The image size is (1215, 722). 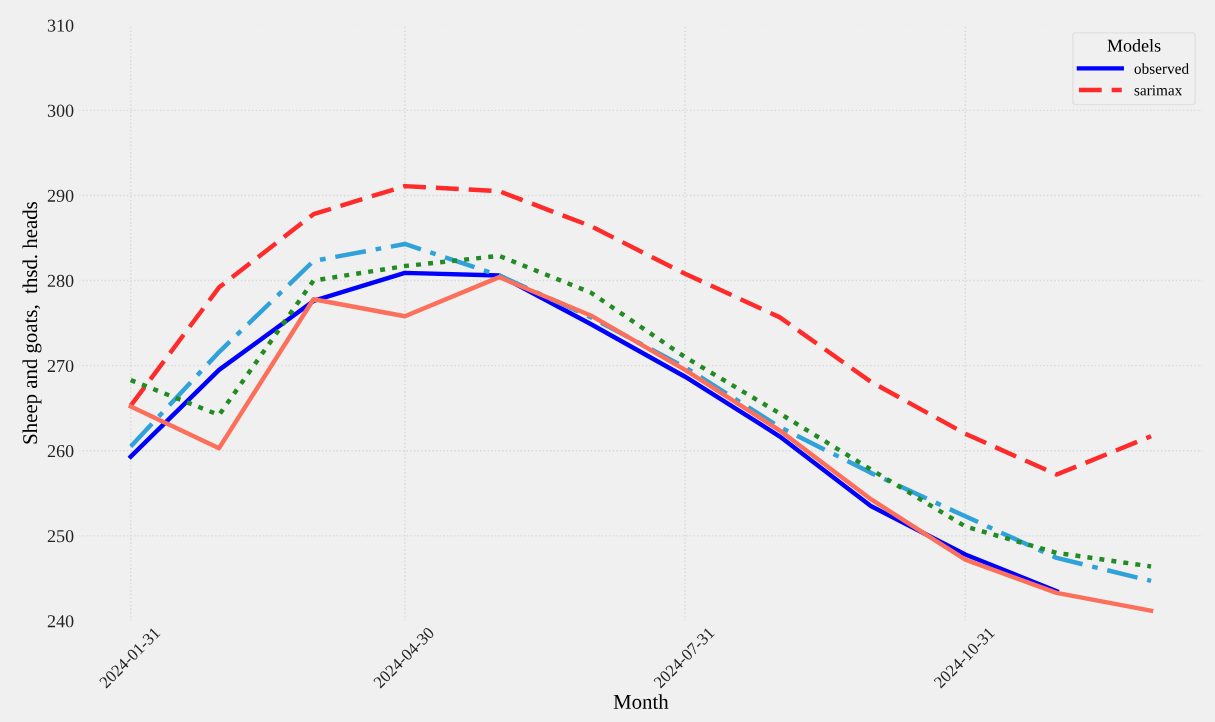 I want to click on y-tick-label: 310, so click(x=60, y=25).